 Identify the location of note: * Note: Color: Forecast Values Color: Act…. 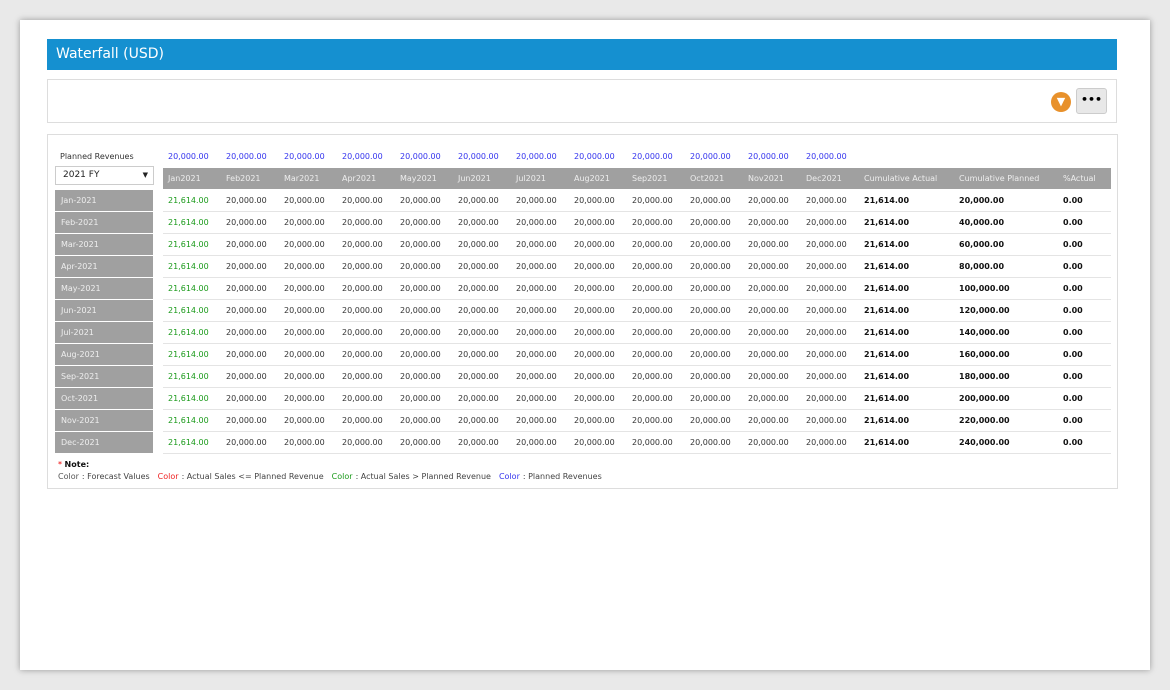
(334, 470).